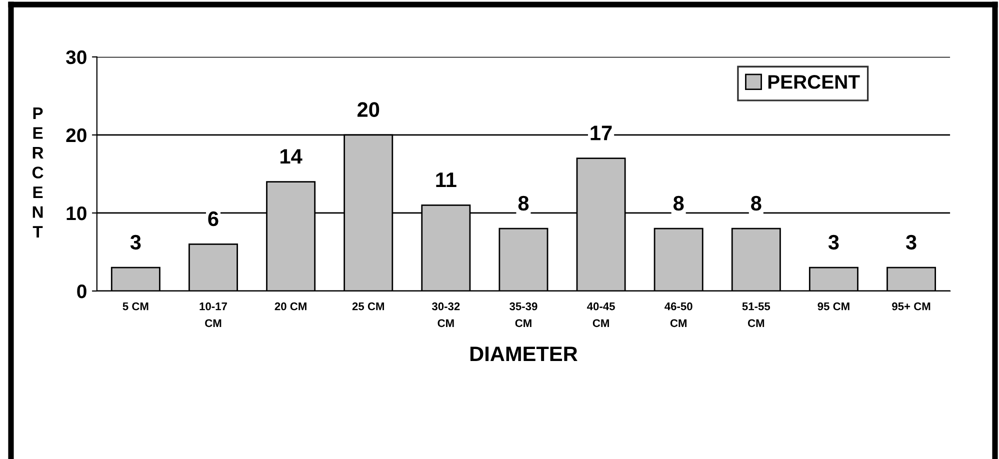  What do you see at coordinates (76, 213) in the screenshot?
I see `y-tick-label: 10` at bounding box center [76, 213].